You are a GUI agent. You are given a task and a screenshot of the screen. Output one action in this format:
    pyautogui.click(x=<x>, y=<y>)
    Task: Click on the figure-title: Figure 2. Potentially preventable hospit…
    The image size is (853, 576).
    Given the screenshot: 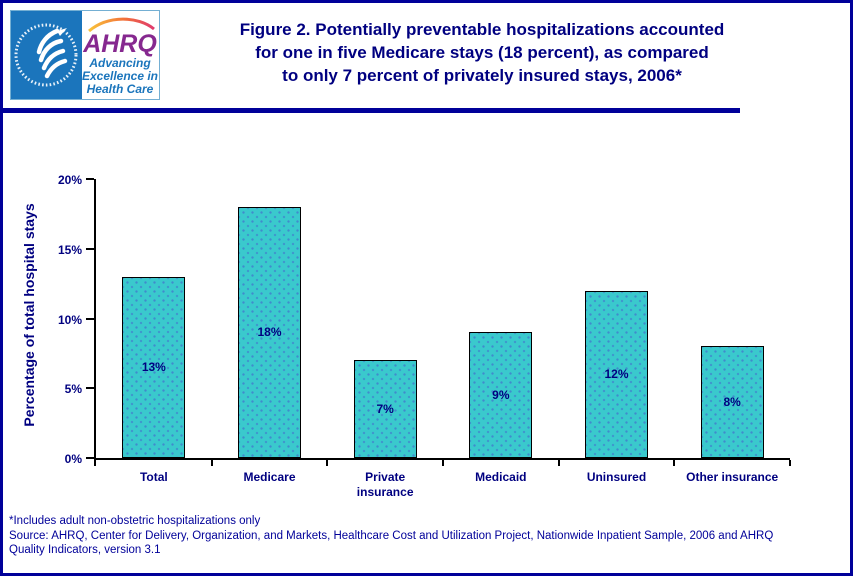 What is the action you would take?
    pyautogui.click(x=482, y=52)
    